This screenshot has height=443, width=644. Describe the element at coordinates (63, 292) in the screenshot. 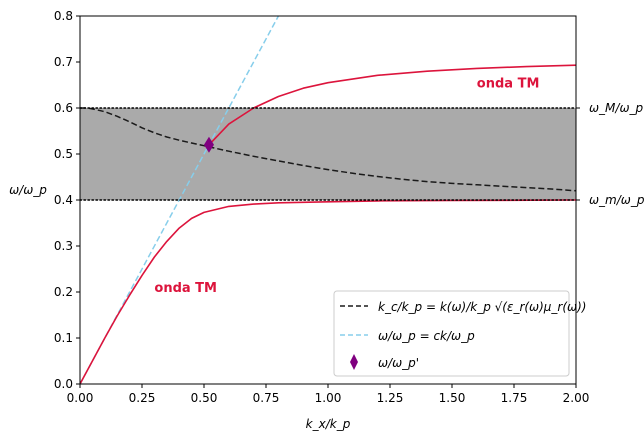

I see `y-tick-label-0-2: 0.2` at that location.